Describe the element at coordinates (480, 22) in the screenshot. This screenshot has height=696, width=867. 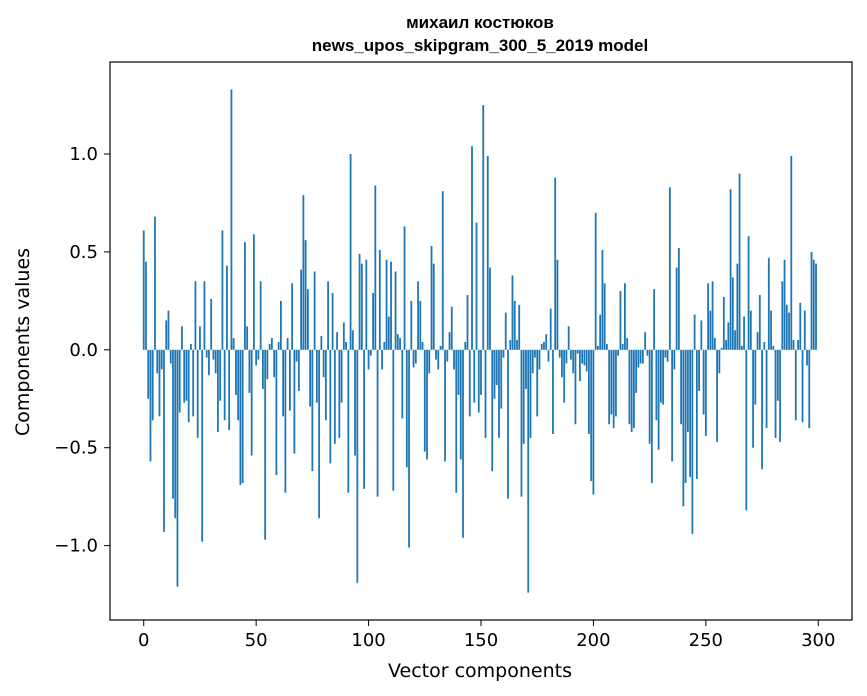
I see `chart-title-line1: михаил костюков` at that location.